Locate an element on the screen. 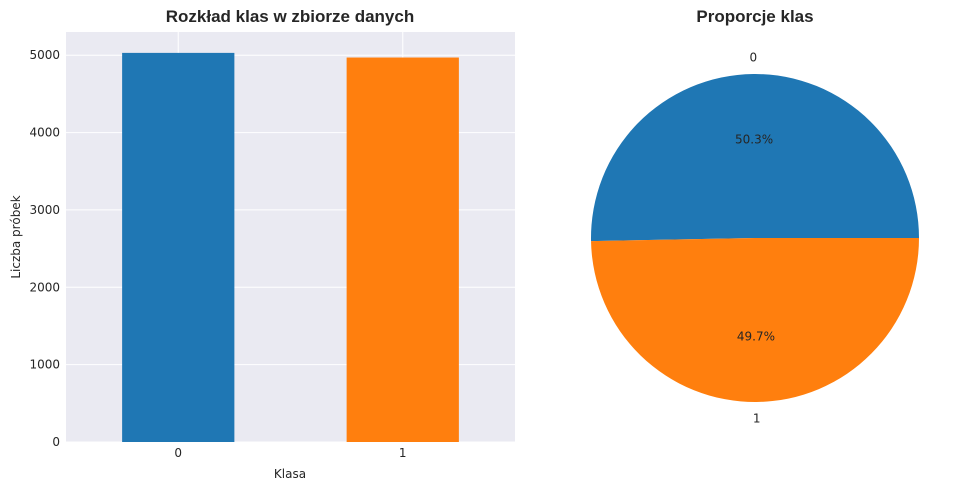 Image resolution: width=970 pixels, height=490 pixels. pie-chart-title: Proporcje klas is located at coordinates (754, 16).